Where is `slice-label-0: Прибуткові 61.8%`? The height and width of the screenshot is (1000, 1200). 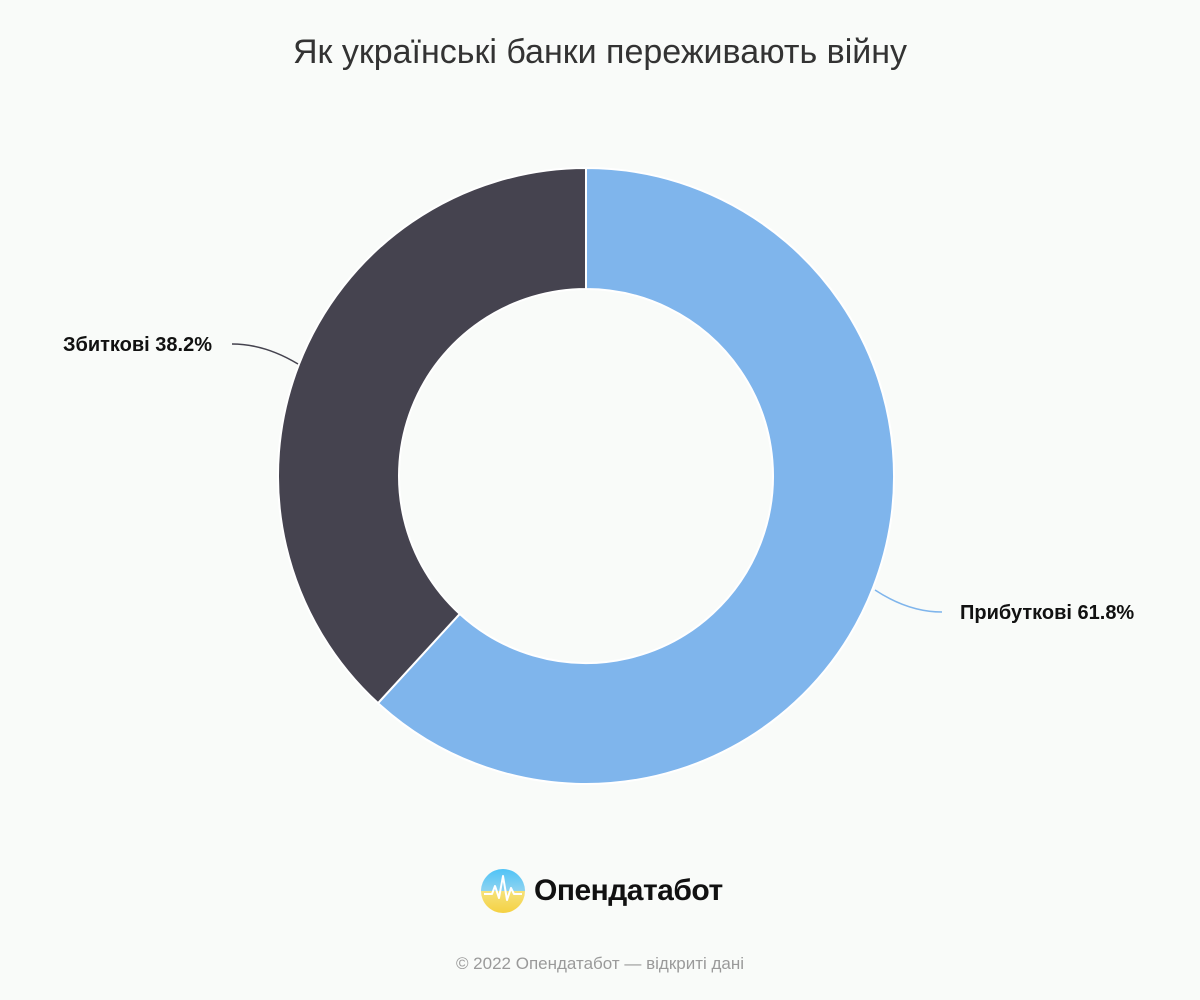 slice-label-0: Прибуткові 61.8% is located at coordinates (1047, 613).